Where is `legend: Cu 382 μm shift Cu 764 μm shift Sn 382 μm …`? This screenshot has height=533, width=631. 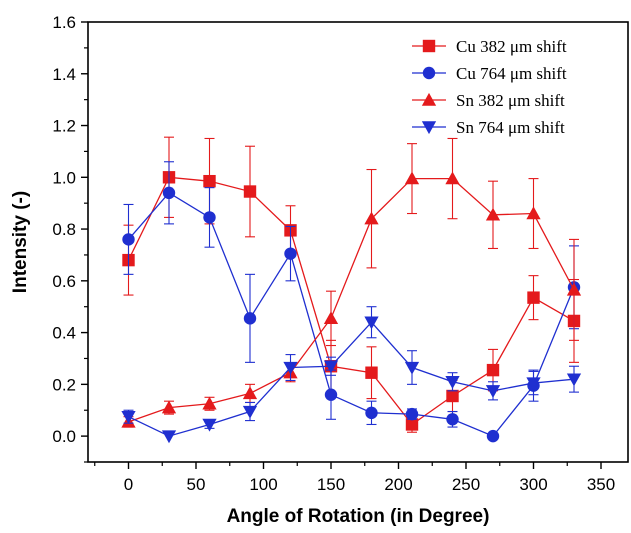 legend: Cu 382 μm shift Cu 764 μm shift Sn 382 μm … is located at coordinates (489, 87).